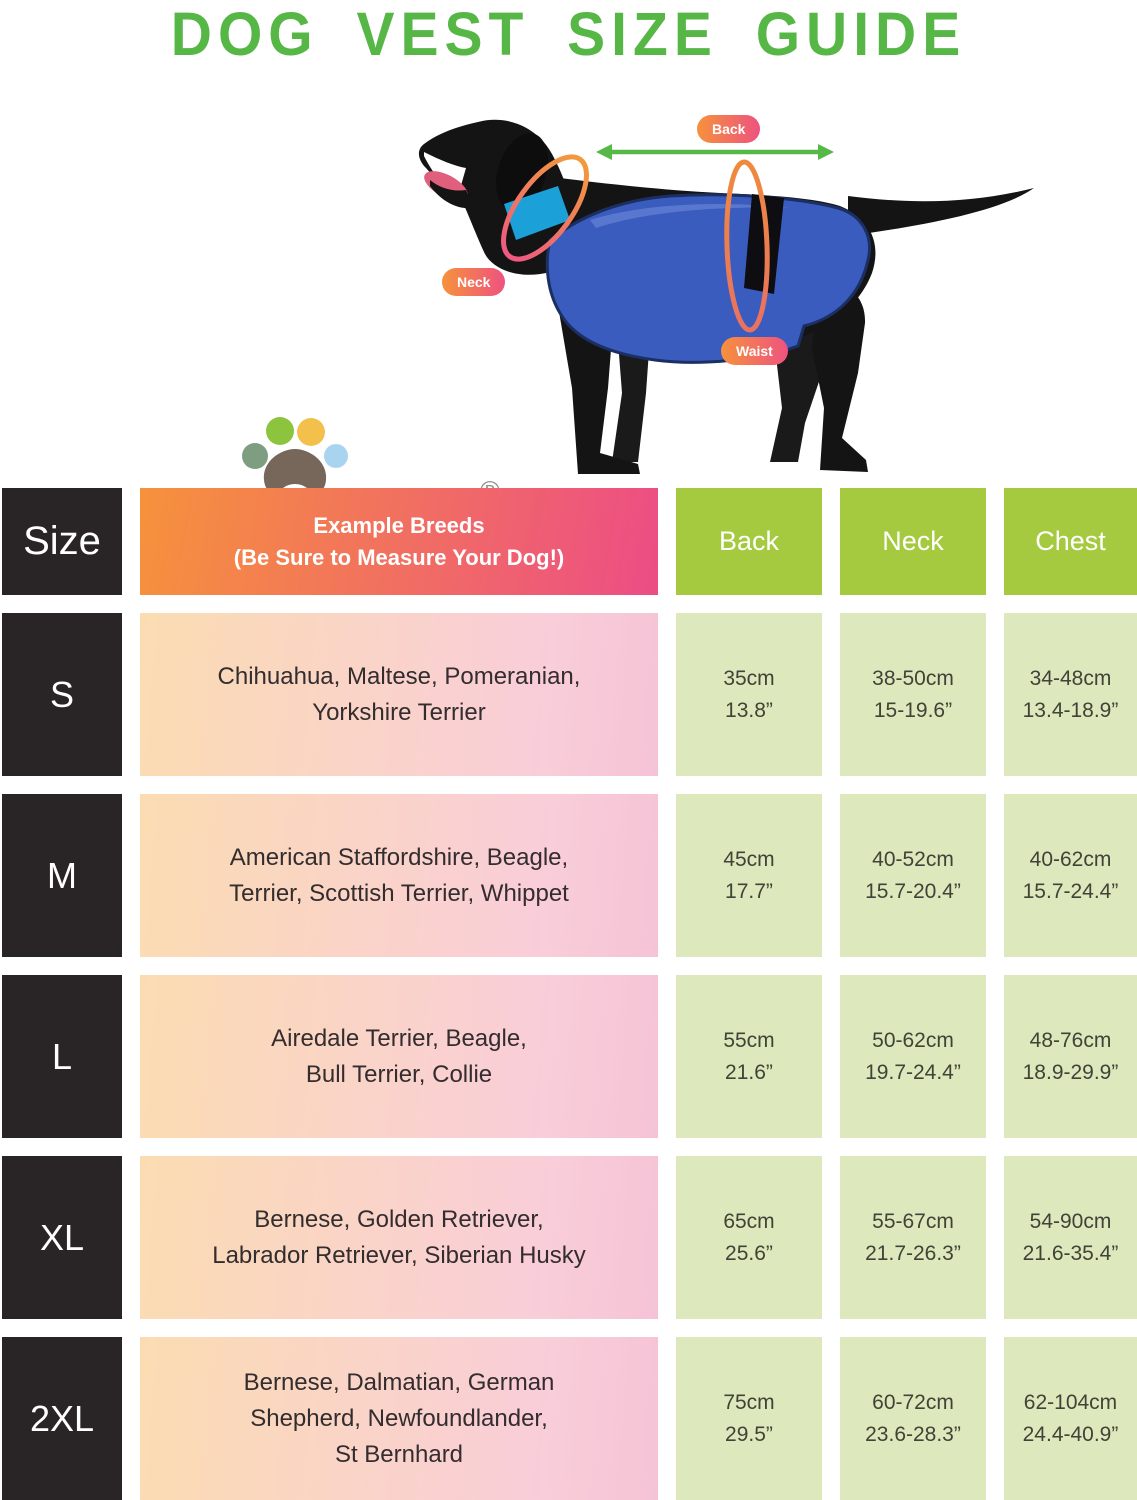  What do you see at coordinates (913, 1418) in the screenshot?
I see `row-2xl-neck: 60-72cm 23.6-28.3”` at bounding box center [913, 1418].